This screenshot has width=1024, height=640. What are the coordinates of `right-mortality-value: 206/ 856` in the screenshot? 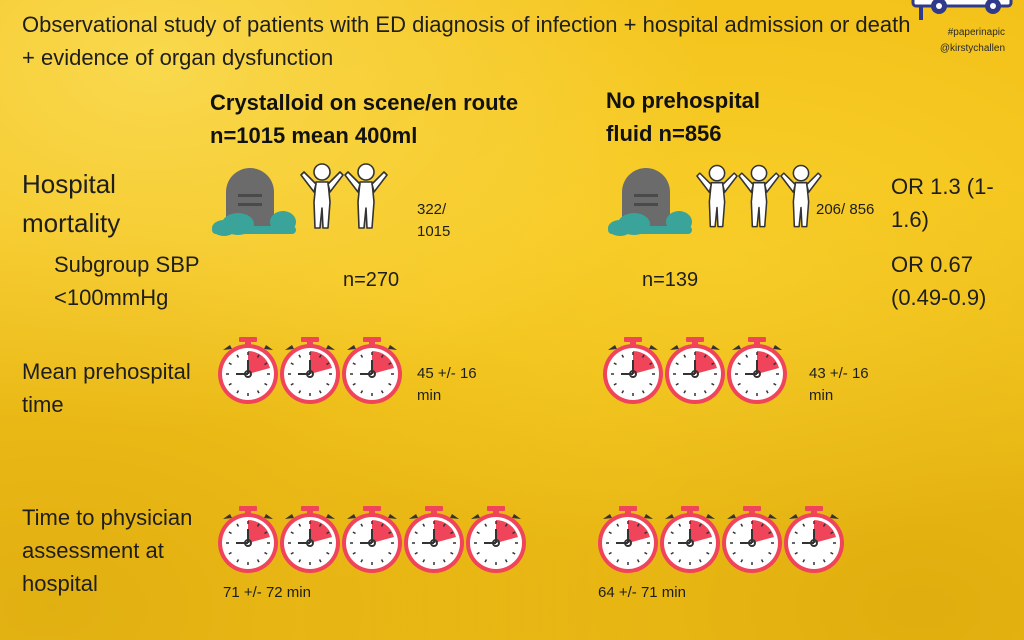 It's located at (845, 209).